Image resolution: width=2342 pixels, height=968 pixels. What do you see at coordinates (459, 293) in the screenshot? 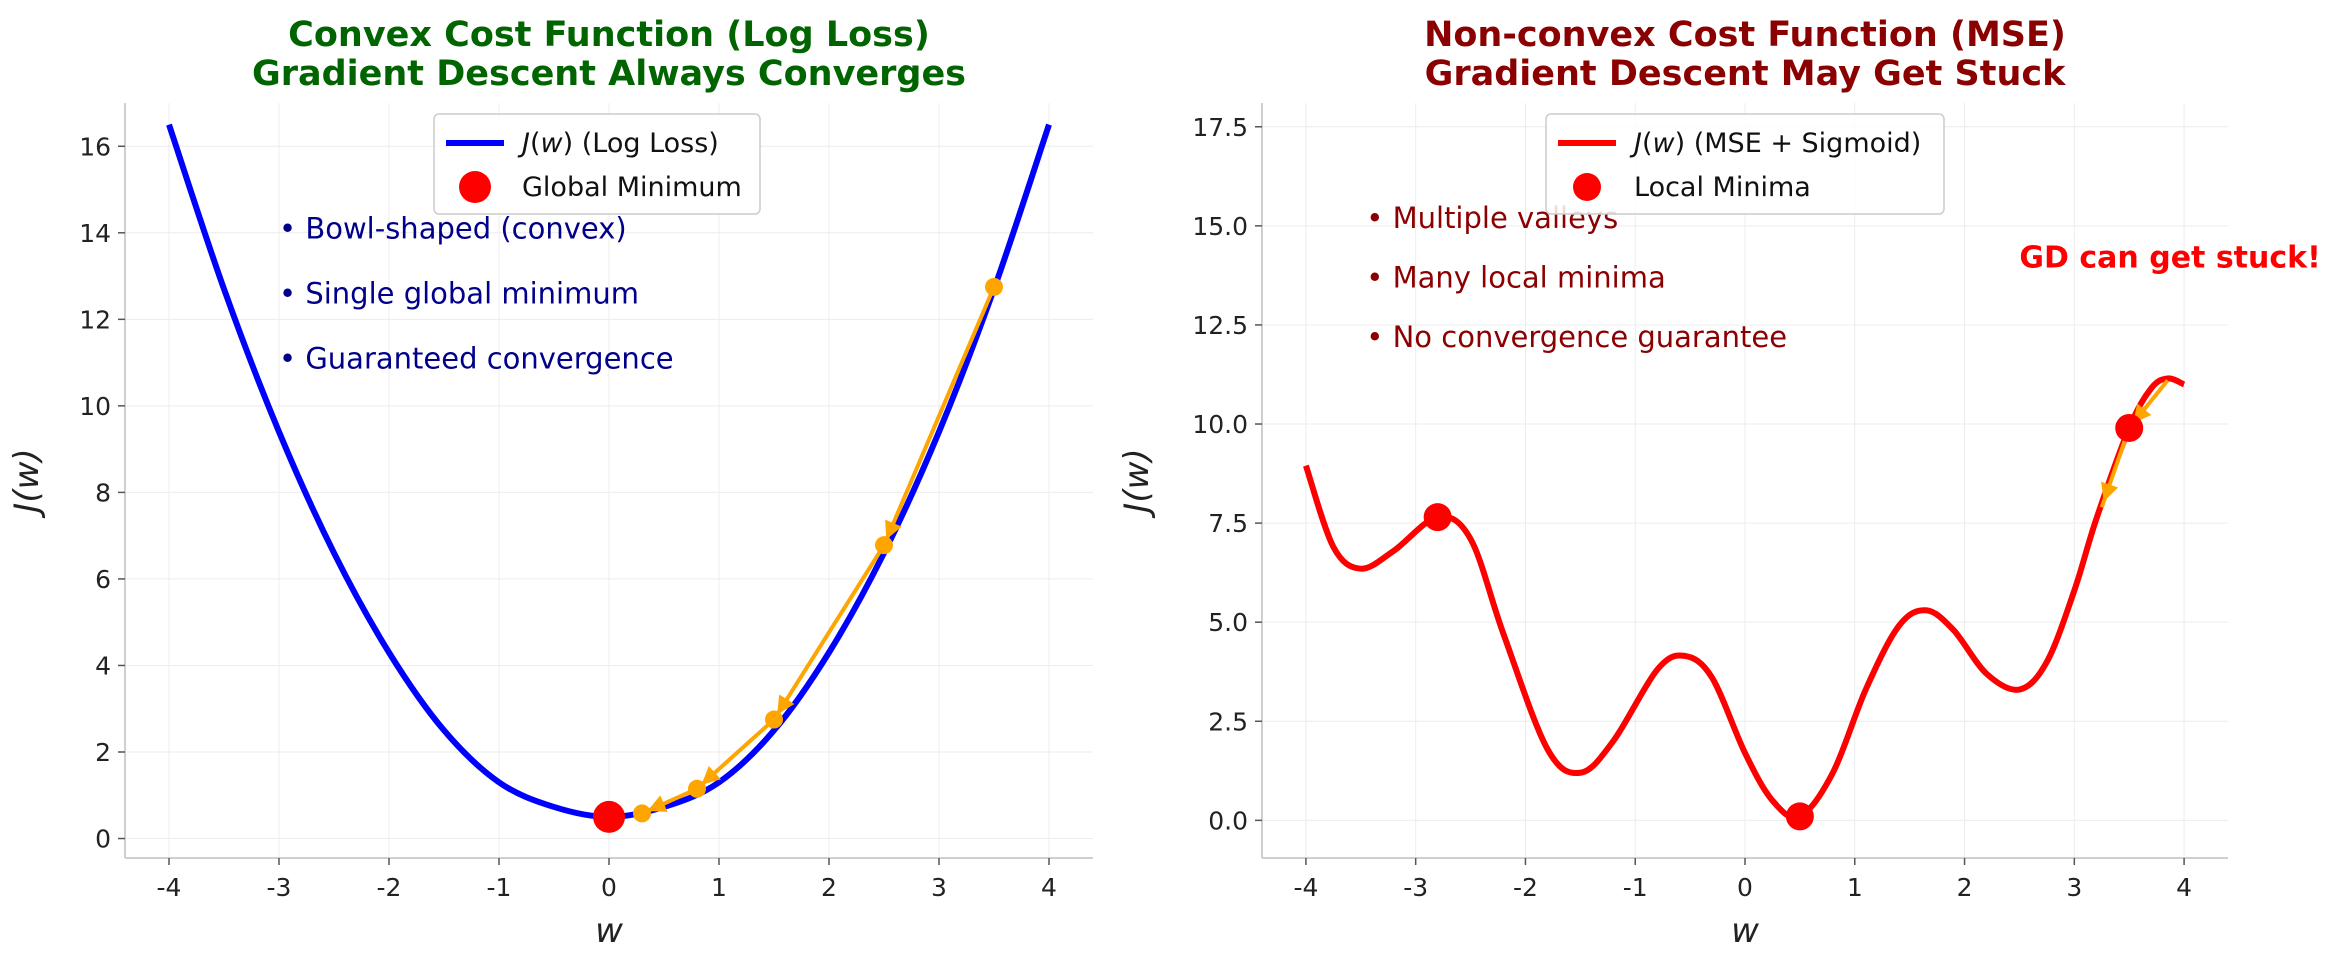
I see `p1-annotation-2: • Single global minimum` at bounding box center [459, 293].